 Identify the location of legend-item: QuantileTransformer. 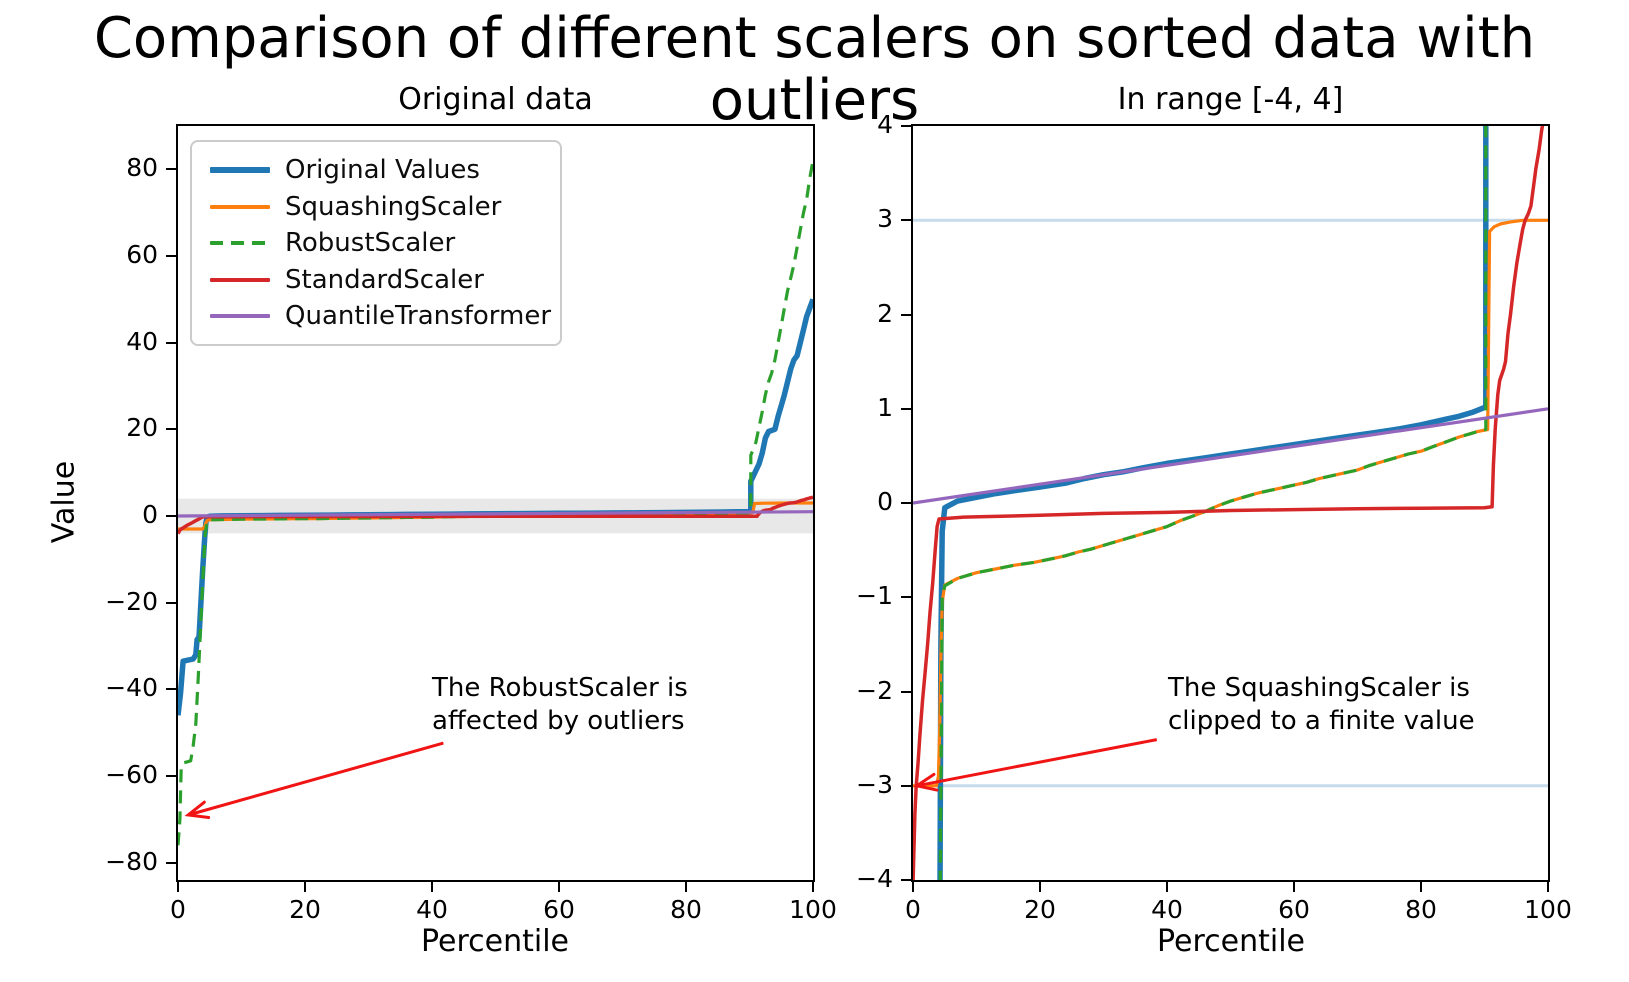
(381, 316).